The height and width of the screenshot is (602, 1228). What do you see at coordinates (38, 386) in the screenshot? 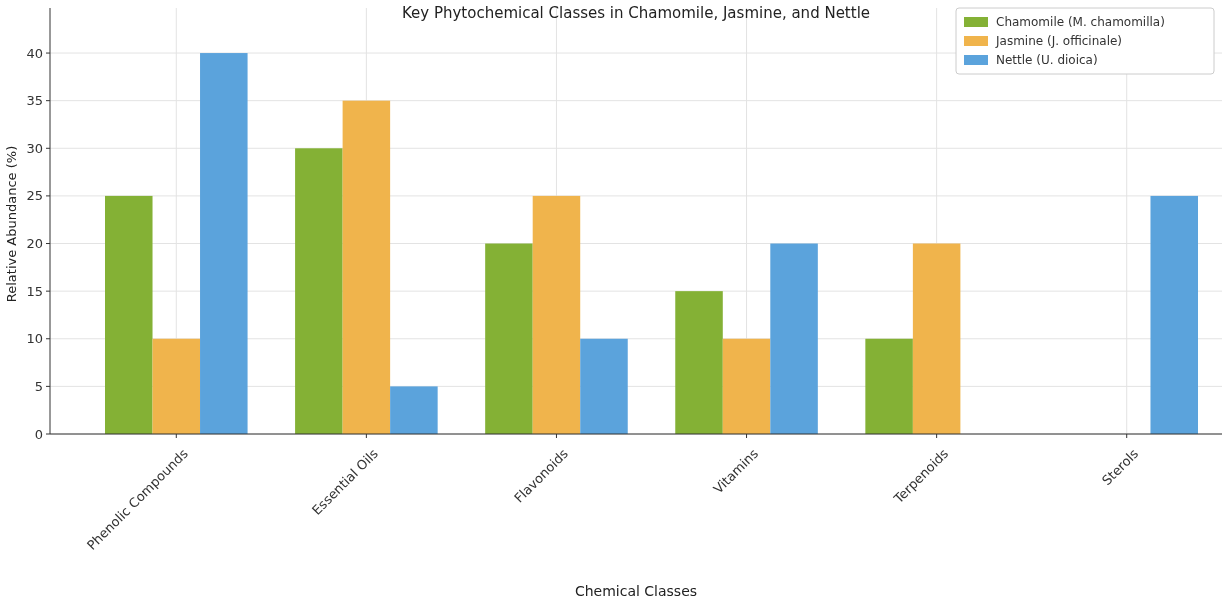
I see `y-tick-label: 5` at bounding box center [38, 386].